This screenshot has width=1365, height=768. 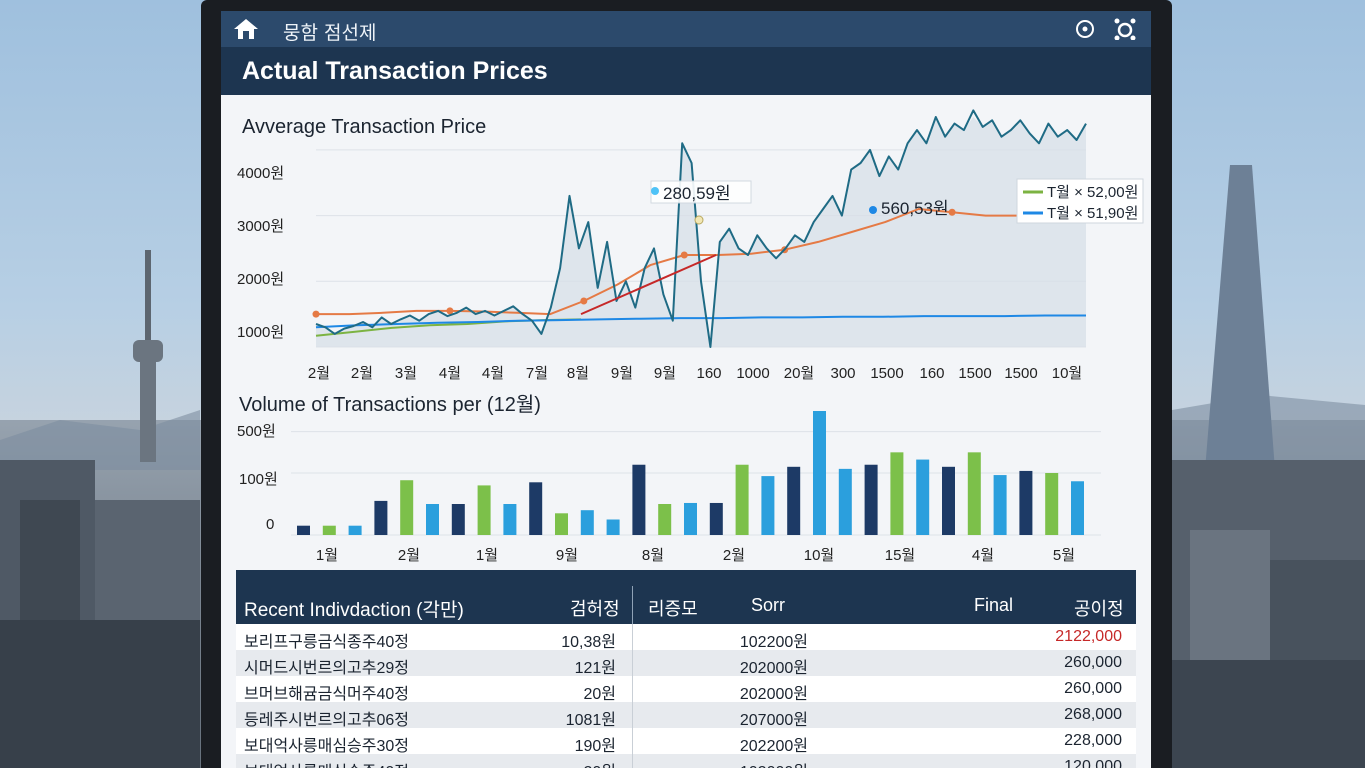 I want to click on table-title: Recent Indivdaction (각만), so click(x=354, y=610).